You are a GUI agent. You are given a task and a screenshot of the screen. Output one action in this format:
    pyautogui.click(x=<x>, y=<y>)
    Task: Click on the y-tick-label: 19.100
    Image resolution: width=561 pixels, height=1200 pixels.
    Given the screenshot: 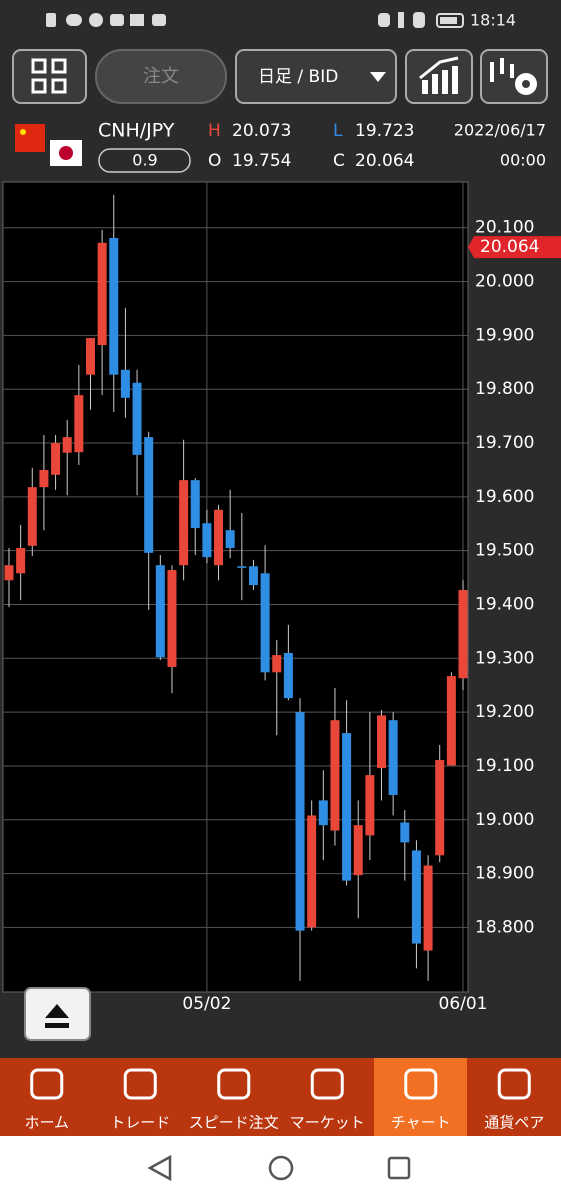 What is the action you would take?
    pyautogui.click(x=504, y=766)
    